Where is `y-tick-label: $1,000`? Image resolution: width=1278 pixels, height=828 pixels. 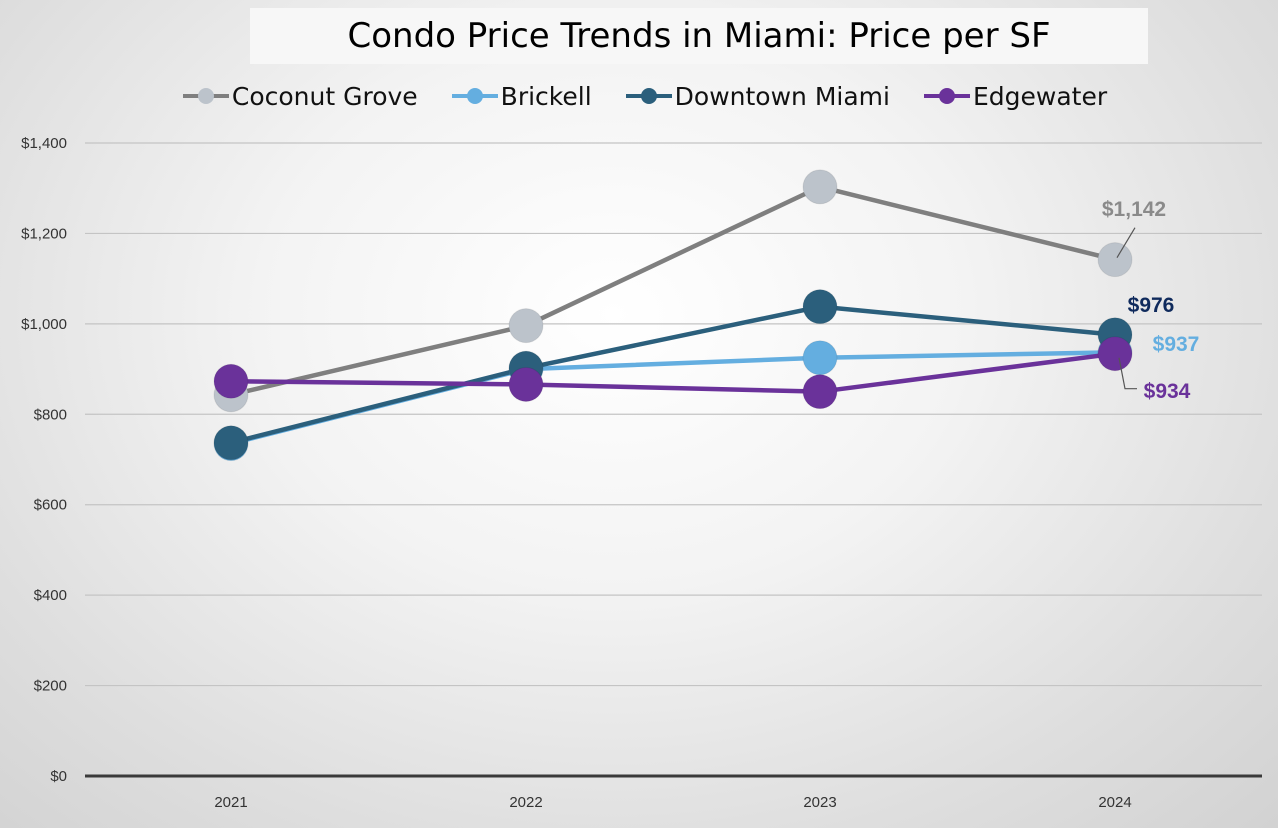 y-tick-label: $1,000 is located at coordinates (44, 324).